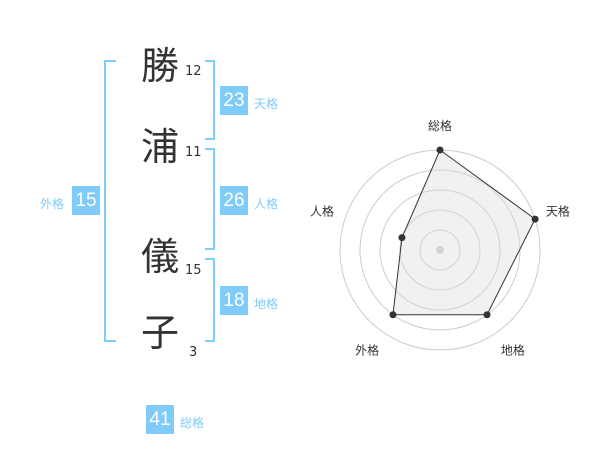 The height and width of the screenshot is (470, 600). What do you see at coordinates (440, 125) in the screenshot?
I see `axis-label: 総格` at bounding box center [440, 125].